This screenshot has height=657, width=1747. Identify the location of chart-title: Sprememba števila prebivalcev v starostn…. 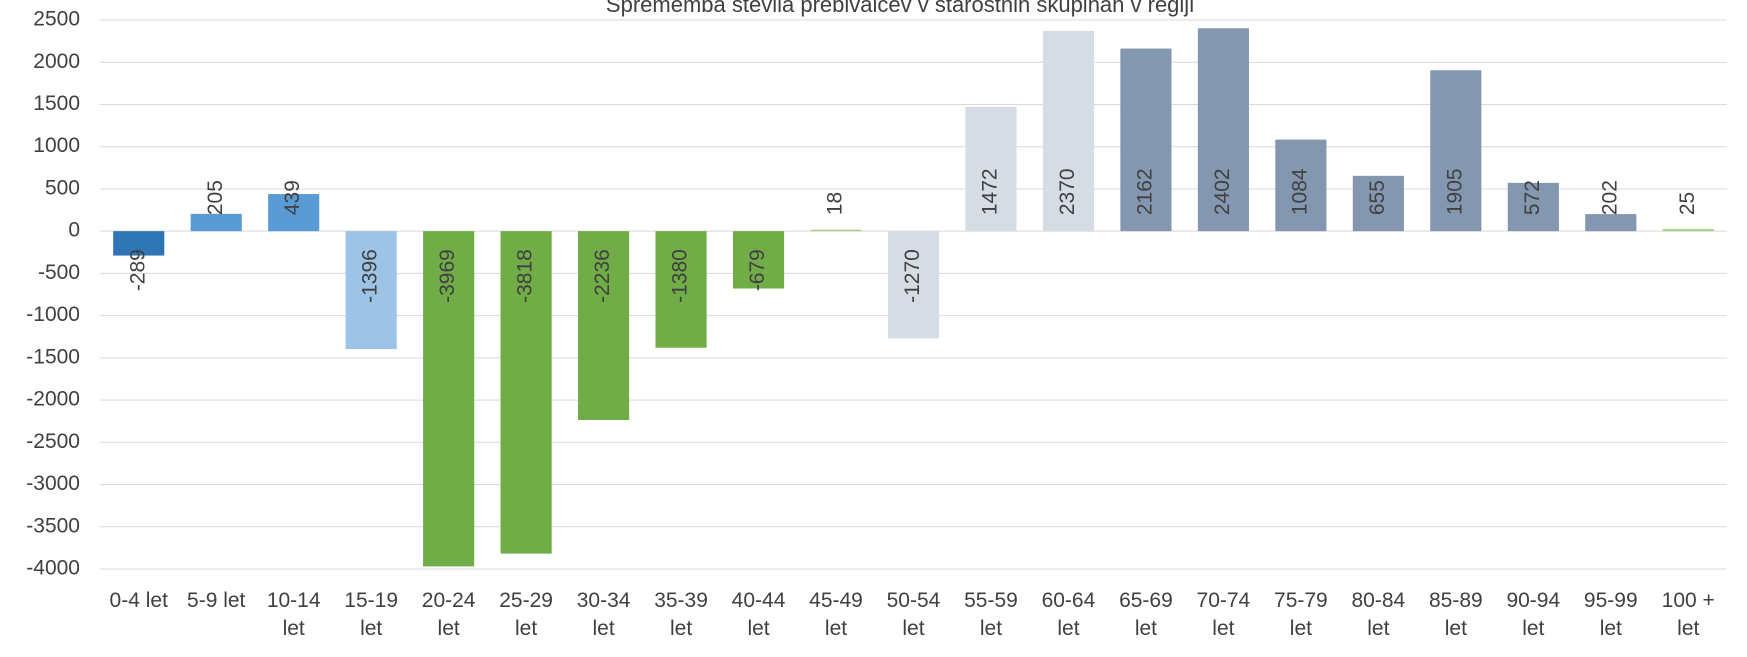
(900, 8).